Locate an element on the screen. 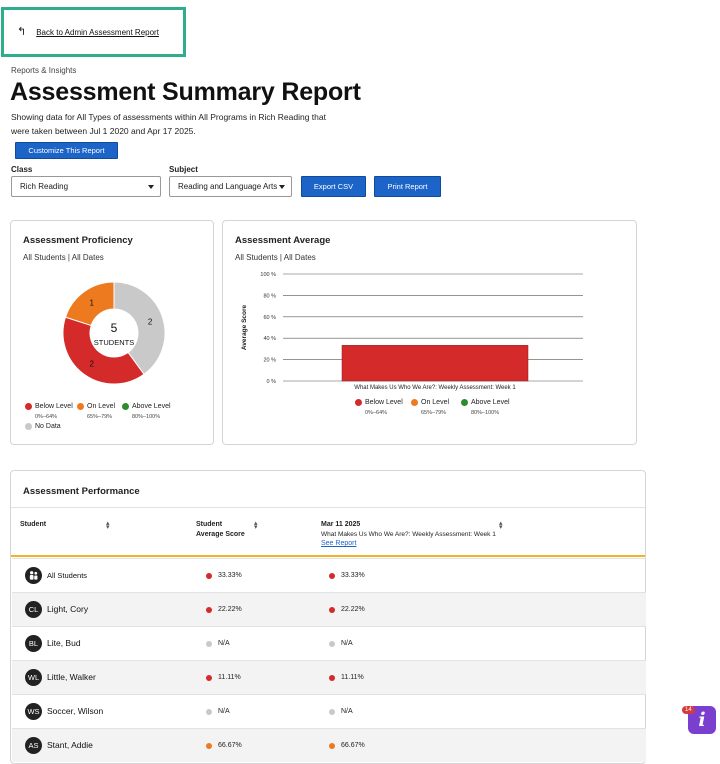 Image resolution: width=720 pixels, height=764 pixels. average-score: N/A is located at coordinates (218, 711).